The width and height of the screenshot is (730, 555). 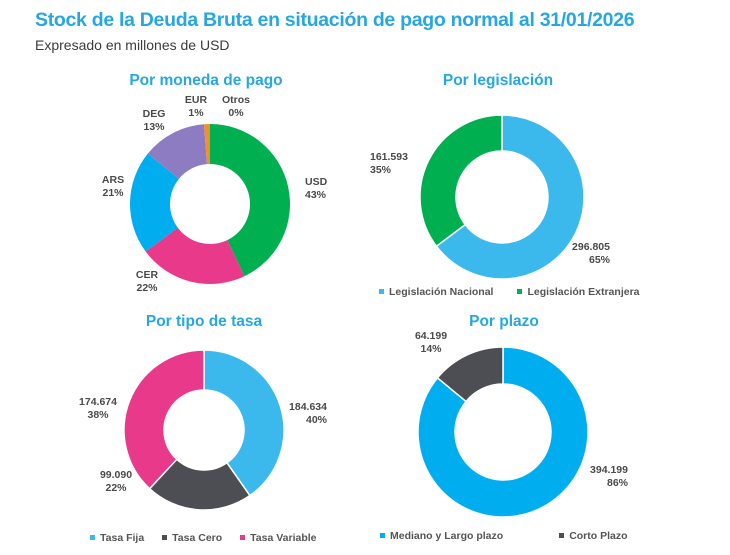 I want to click on legend-label: Legislación Nacional, so click(x=441, y=292).